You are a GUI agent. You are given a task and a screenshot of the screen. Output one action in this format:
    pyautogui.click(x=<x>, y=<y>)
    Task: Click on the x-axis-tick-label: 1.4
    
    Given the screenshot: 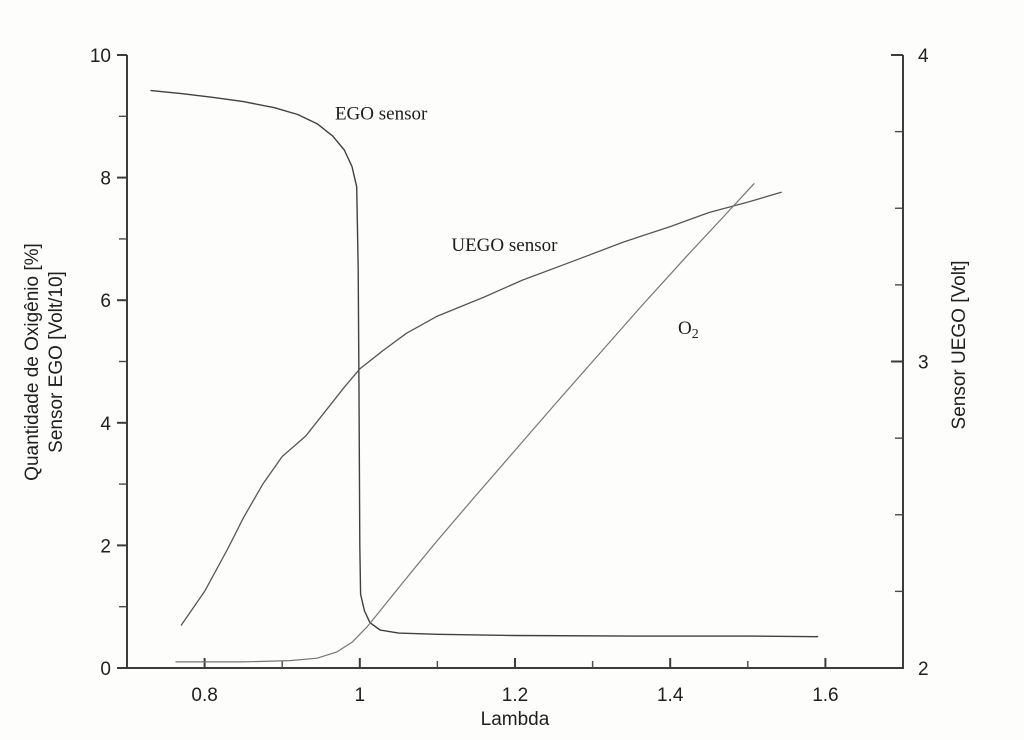 What is the action you would take?
    pyautogui.click(x=670, y=695)
    